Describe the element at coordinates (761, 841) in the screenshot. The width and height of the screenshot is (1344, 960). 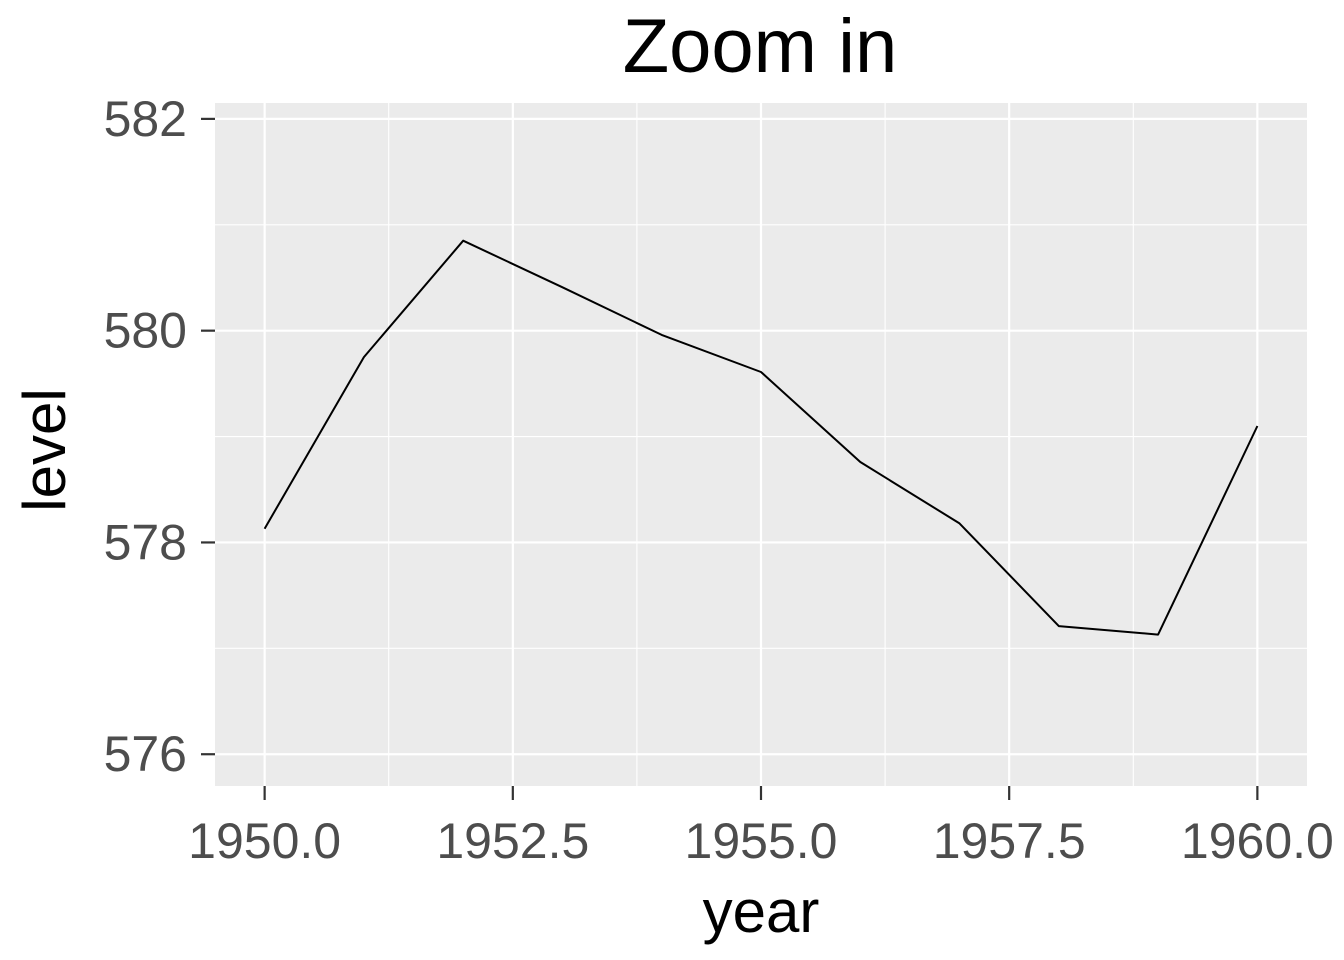
I see `x-tick-label-2: 1955.0` at that location.